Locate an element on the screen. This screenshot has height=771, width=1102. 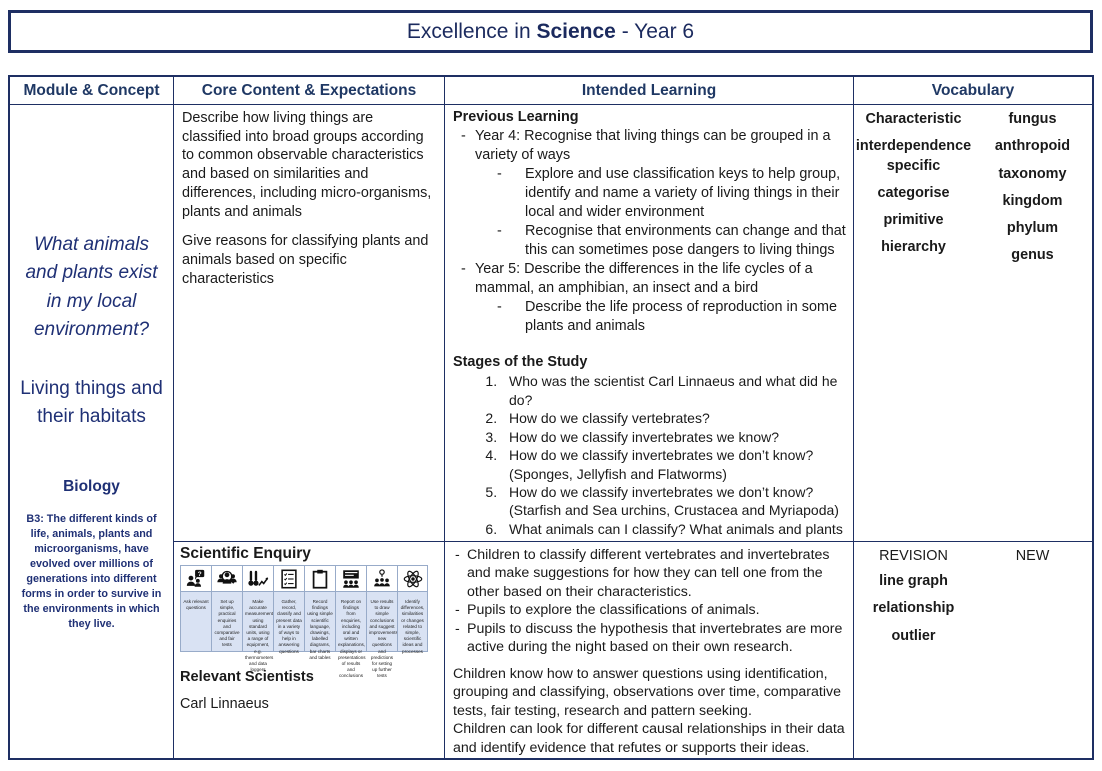
title-emphasis: Science is located at coordinates (576, 31).